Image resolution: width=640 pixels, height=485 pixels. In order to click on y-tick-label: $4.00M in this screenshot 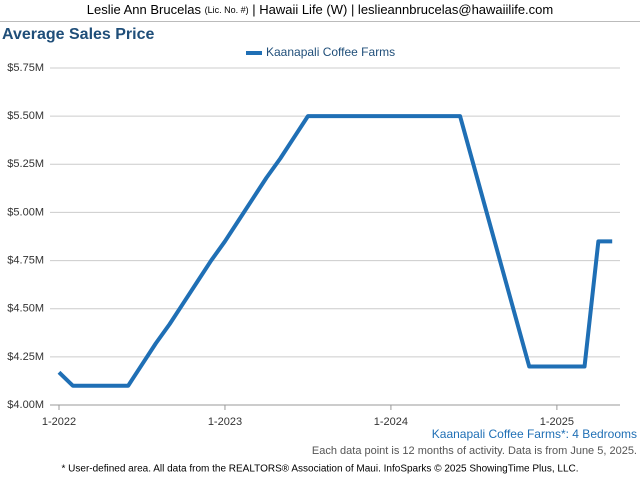, I will do `click(25, 405)`.